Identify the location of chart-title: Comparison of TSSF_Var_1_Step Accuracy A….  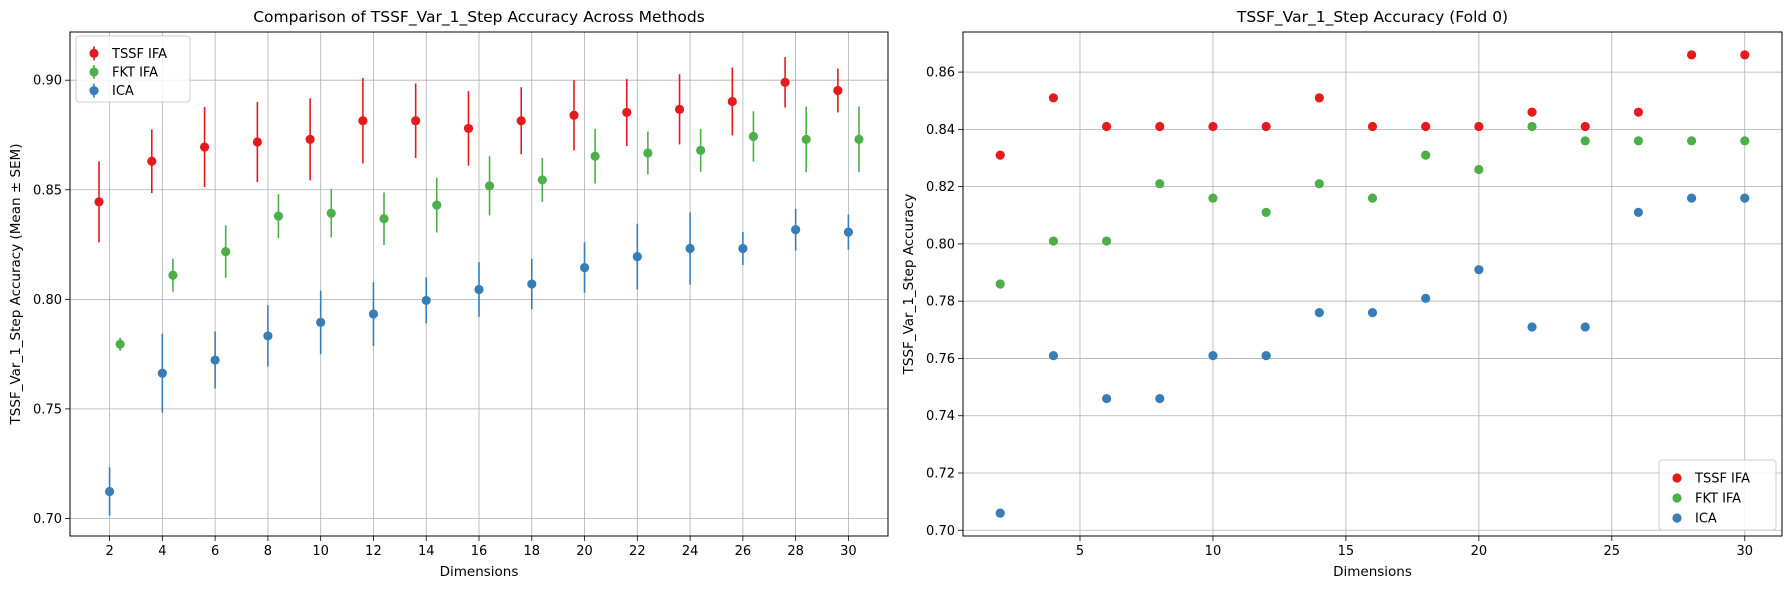
(479, 17).